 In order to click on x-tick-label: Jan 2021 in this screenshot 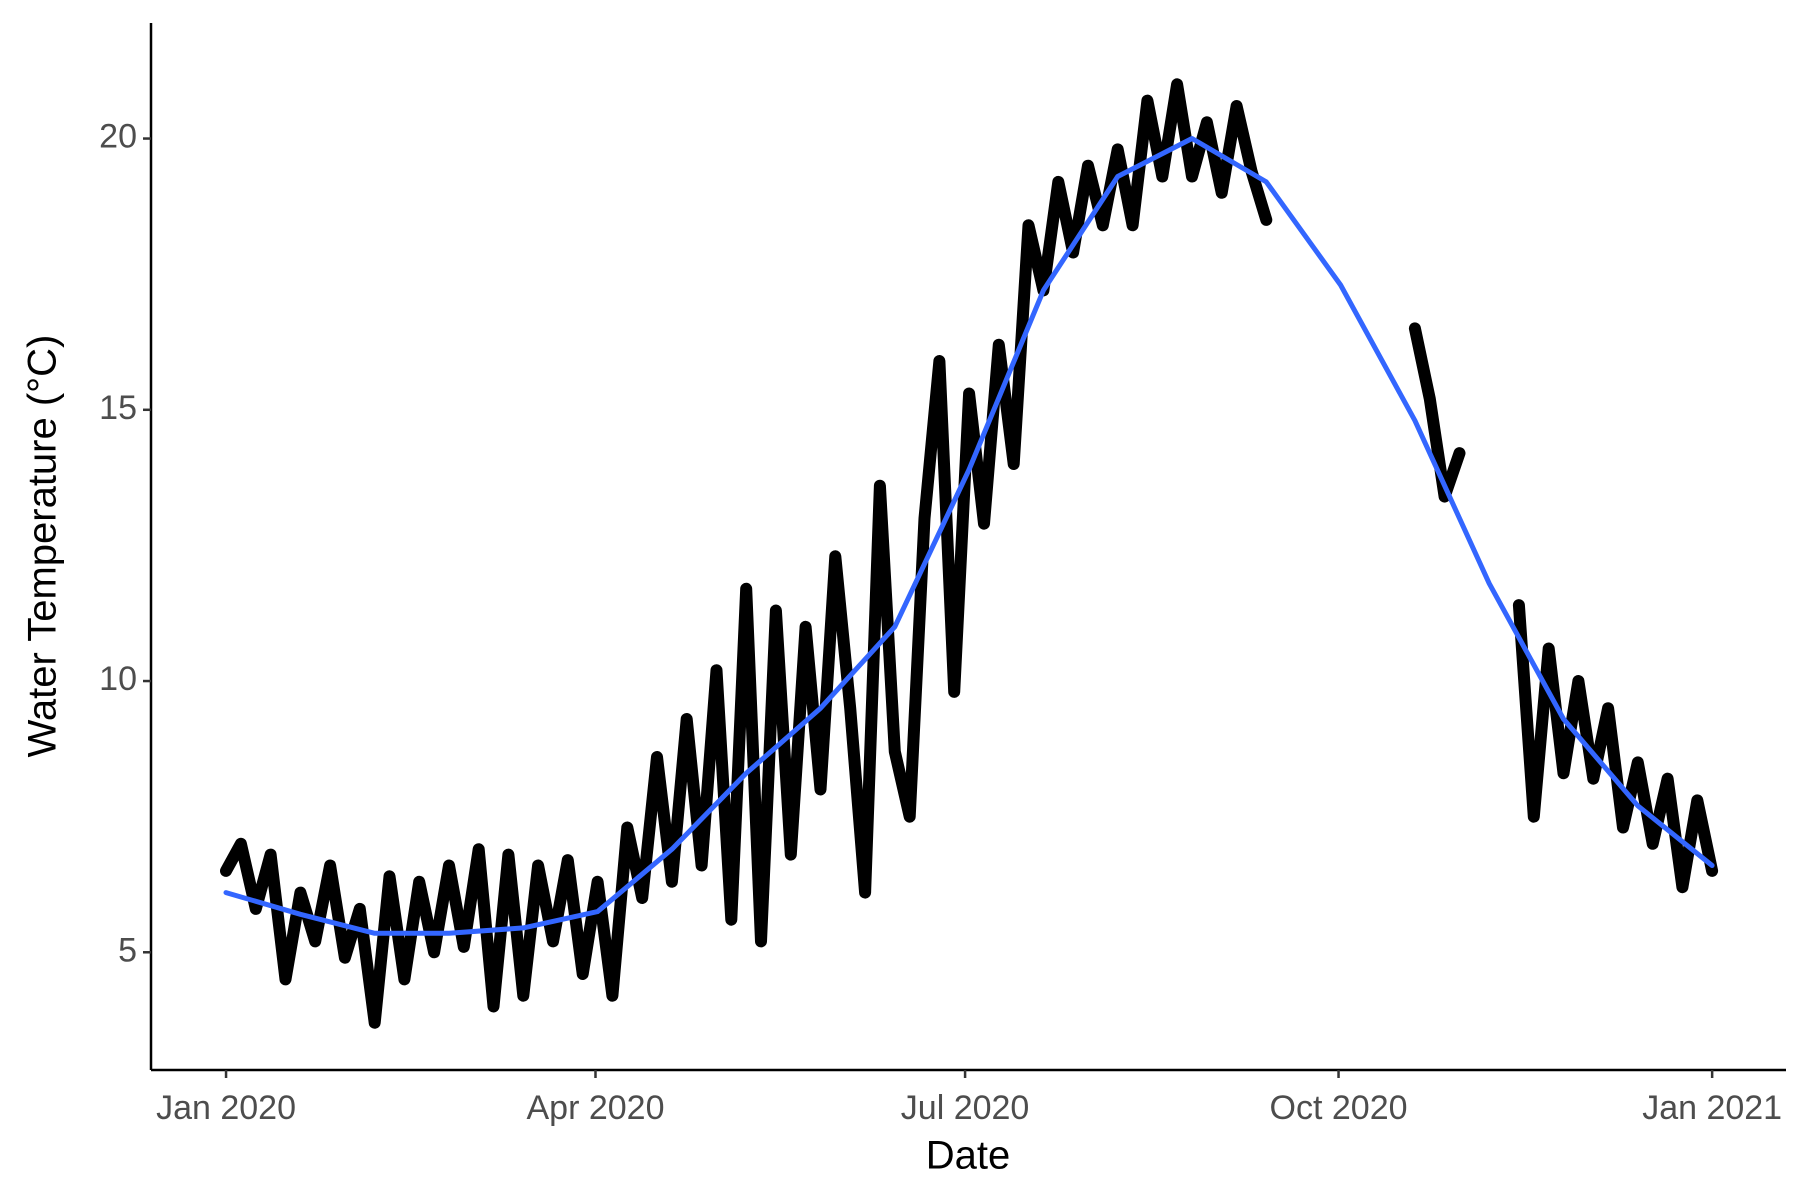, I will do `click(1712, 1108)`.